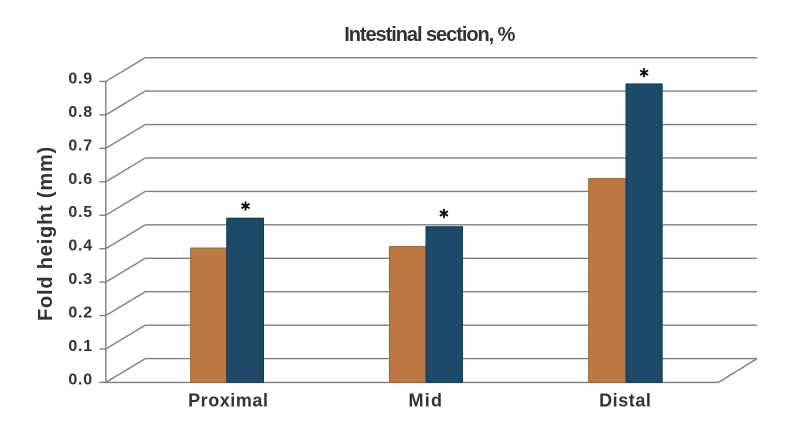  Describe the element at coordinates (80, 246) in the screenshot. I see `svg-text: 0.4` at that location.